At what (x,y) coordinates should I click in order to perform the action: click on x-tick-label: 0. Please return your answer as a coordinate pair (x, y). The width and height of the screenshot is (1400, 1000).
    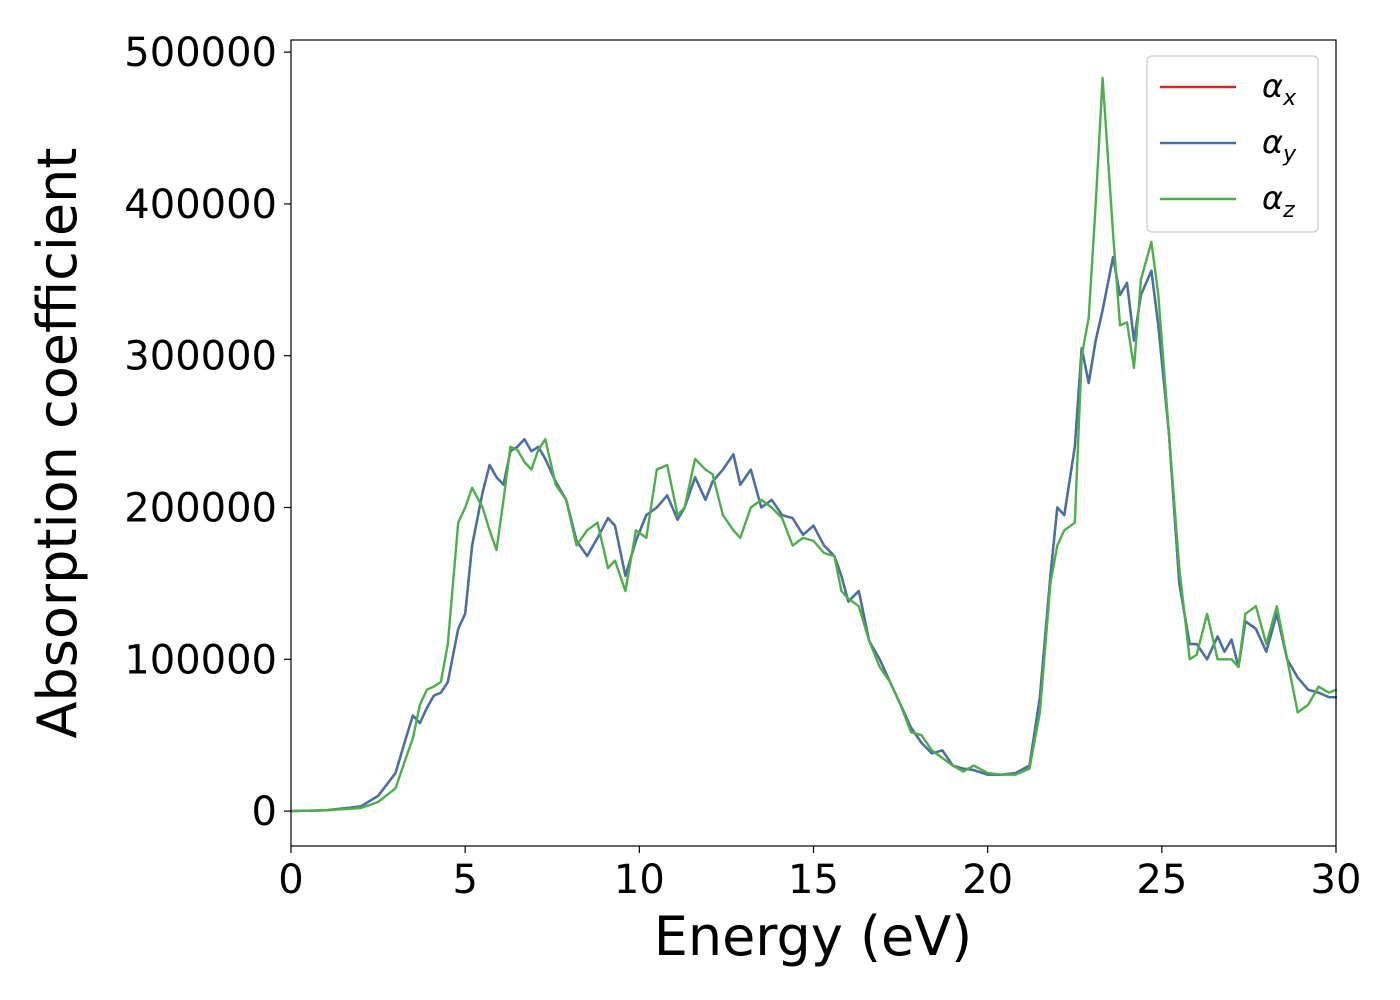
    Looking at the image, I should click on (290, 880).